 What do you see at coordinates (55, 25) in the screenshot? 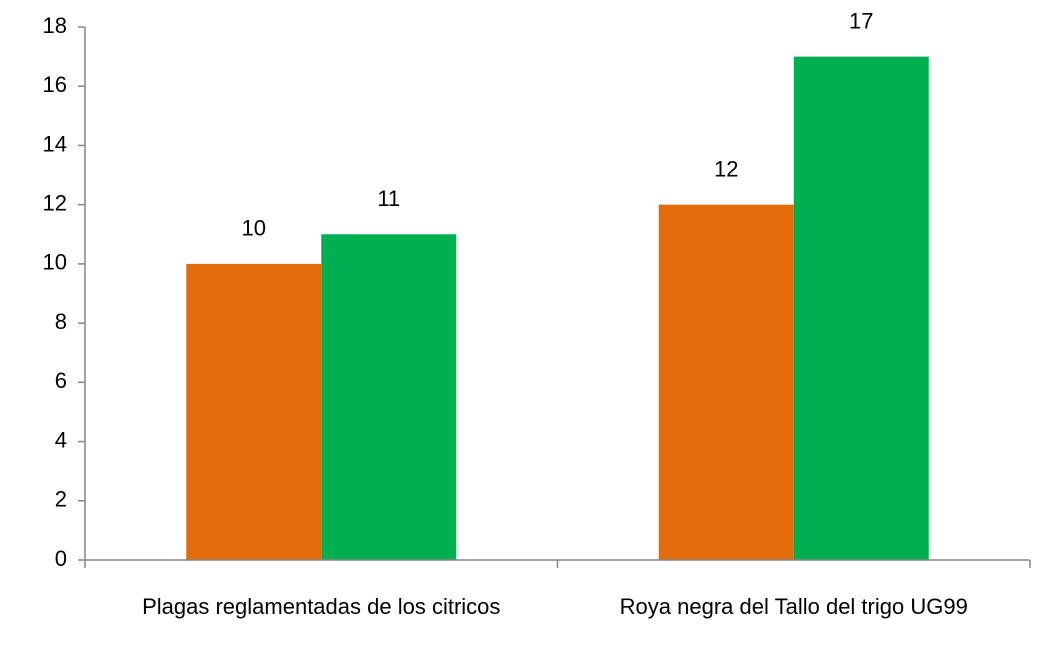
I see `y-tick-label: 18` at bounding box center [55, 25].